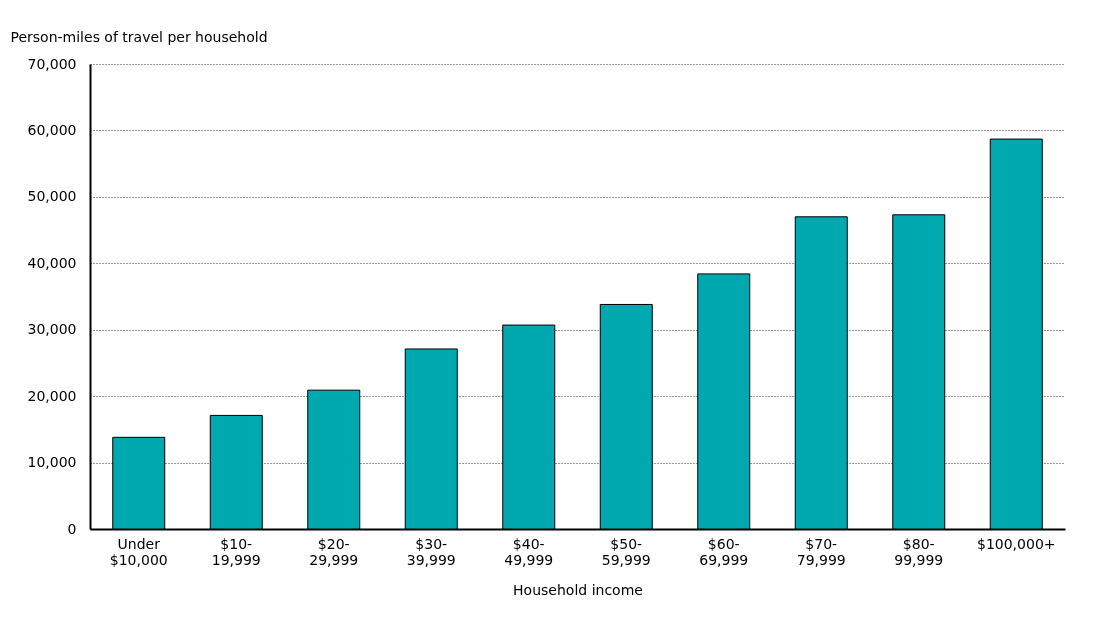 The image size is (1096, 623). I want to click on x-tick-label: $40- 49,999, so click(529, 551).